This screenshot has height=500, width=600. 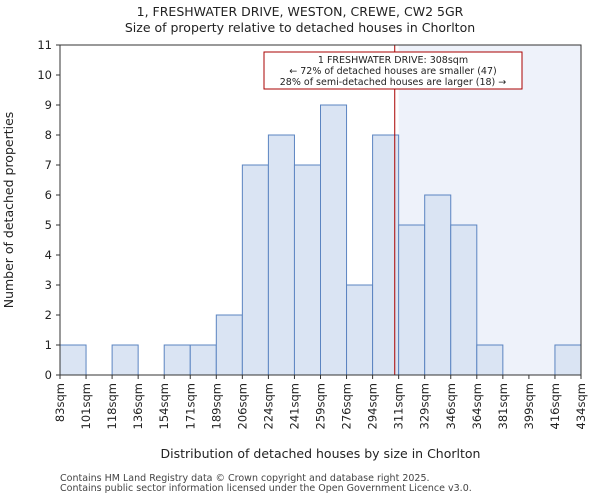 I want to click on y-tick-label: 3, so click(x=48, y=285).